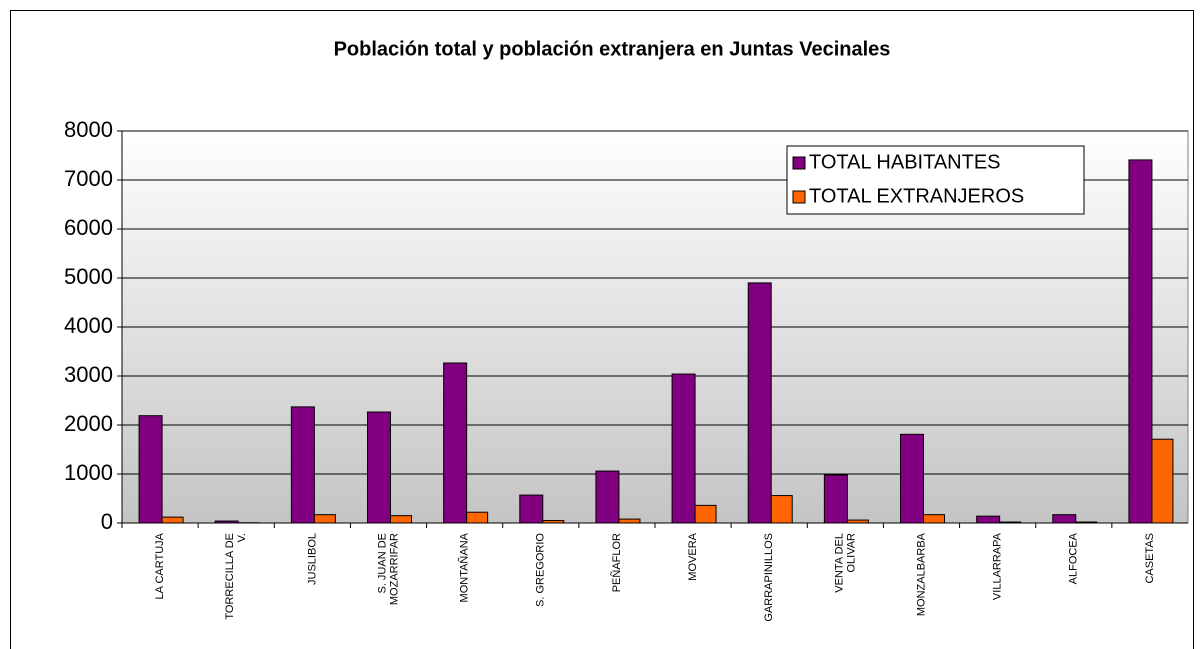  What do you see at coordinates (541, 570) in the screenshot?
I see `x-tick-label: S. GREGORIO` at bounding box center [541, 570].